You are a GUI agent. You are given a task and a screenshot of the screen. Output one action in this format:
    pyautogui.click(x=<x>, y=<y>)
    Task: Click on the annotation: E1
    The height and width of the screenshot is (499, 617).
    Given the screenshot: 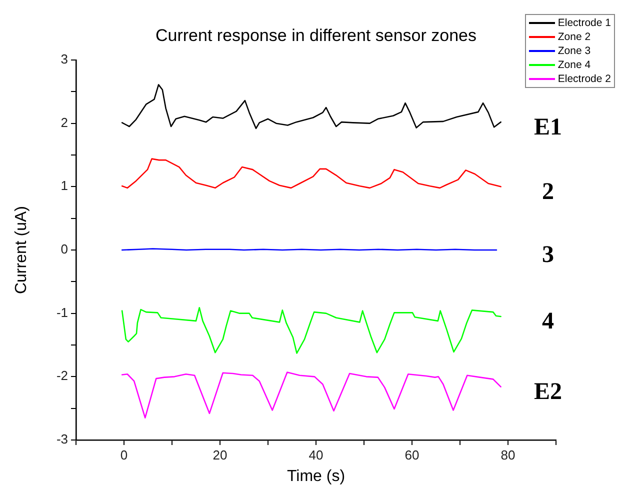 What is the action you would take?
    pyautogui.click(x=548, y=127)
    